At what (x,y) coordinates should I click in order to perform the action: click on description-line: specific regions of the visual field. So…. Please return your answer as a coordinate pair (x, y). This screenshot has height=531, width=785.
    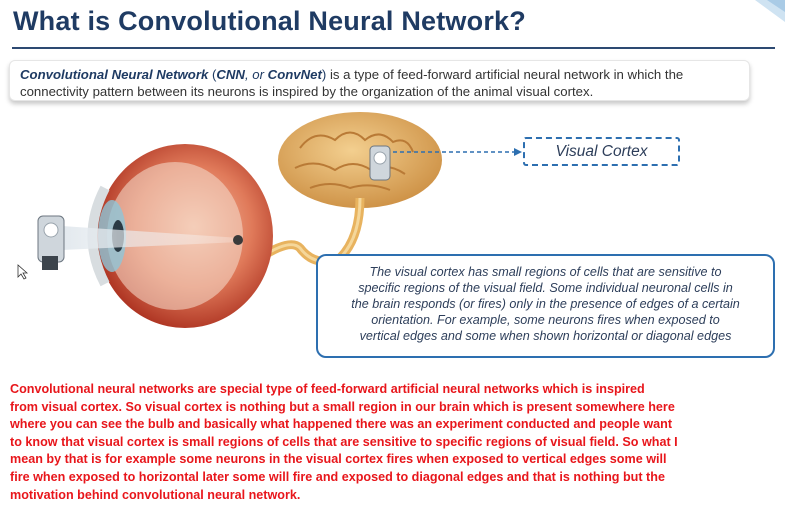
    Looking at the image, I should click on (545, 288).